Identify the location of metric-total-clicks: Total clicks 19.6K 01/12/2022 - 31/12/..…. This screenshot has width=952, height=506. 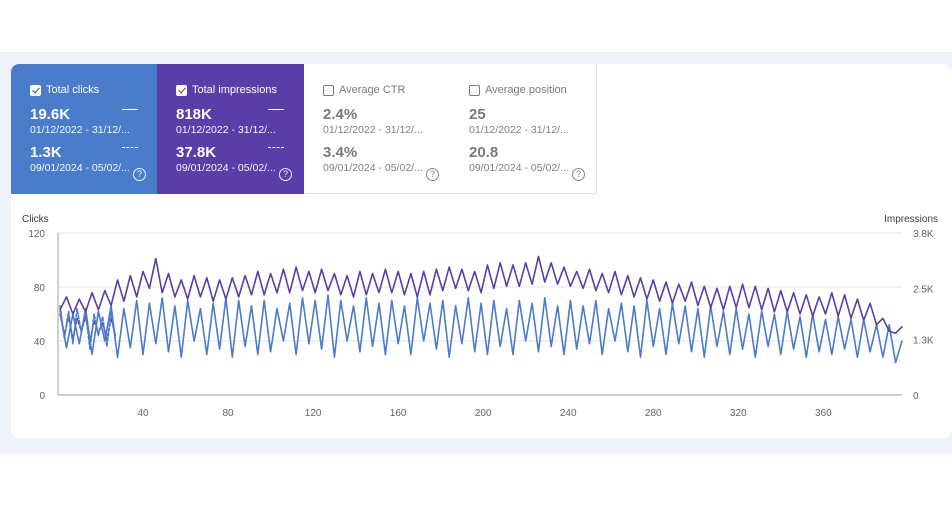
(84, 129).